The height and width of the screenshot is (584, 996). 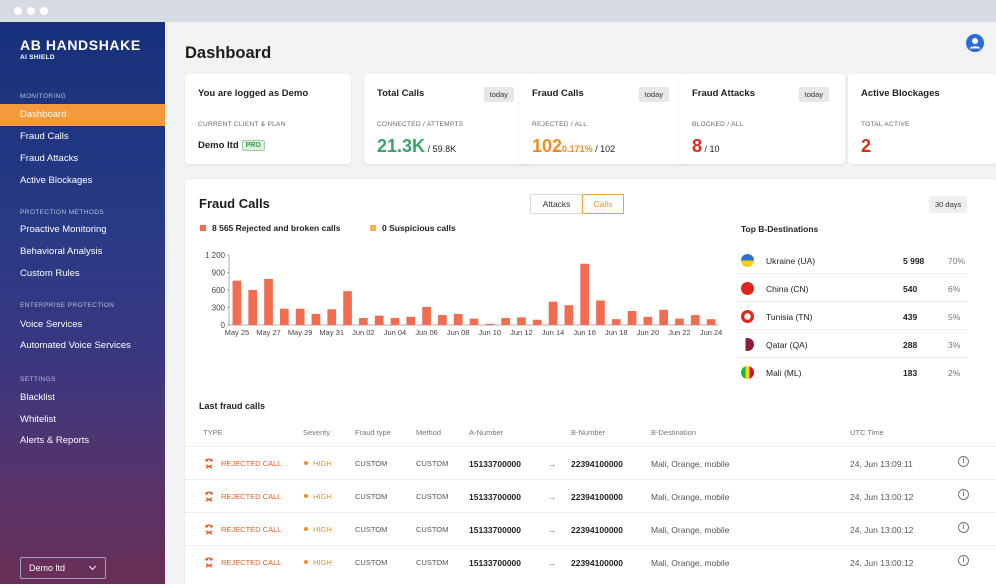 I want to click on column-header-type: TYPE, so click(x=213, y=432).